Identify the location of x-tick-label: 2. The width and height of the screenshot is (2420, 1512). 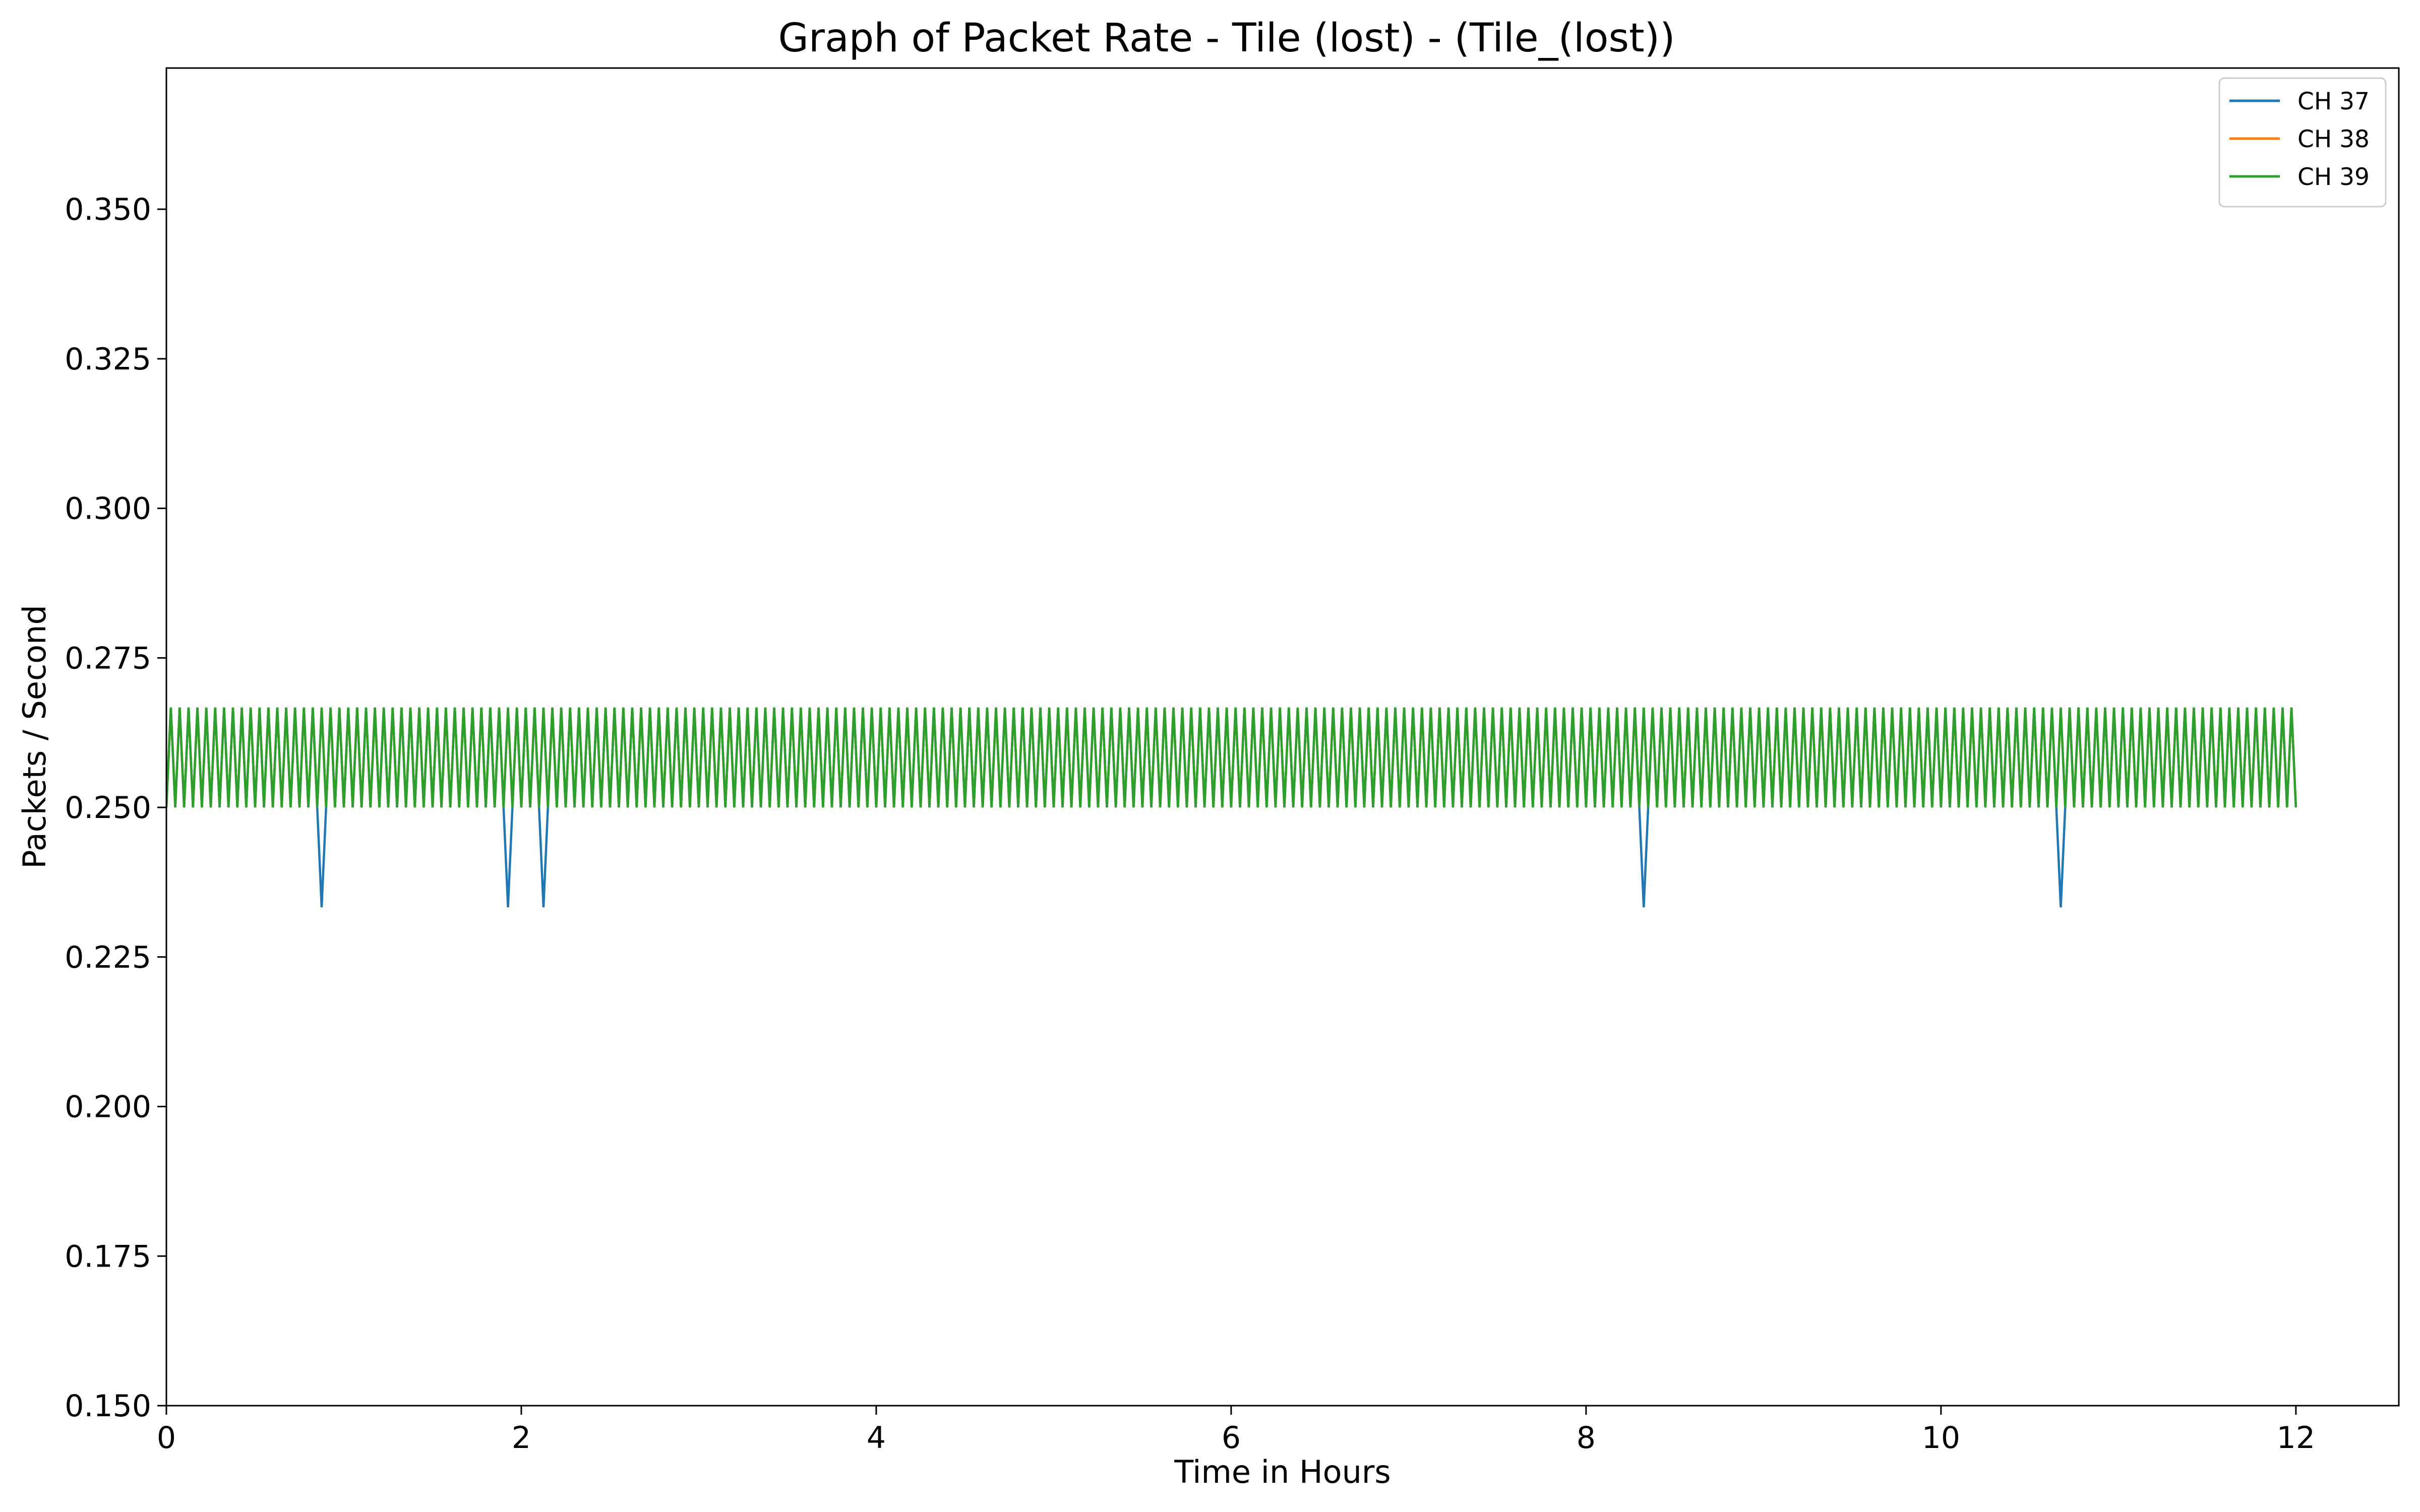
(521, 1438).